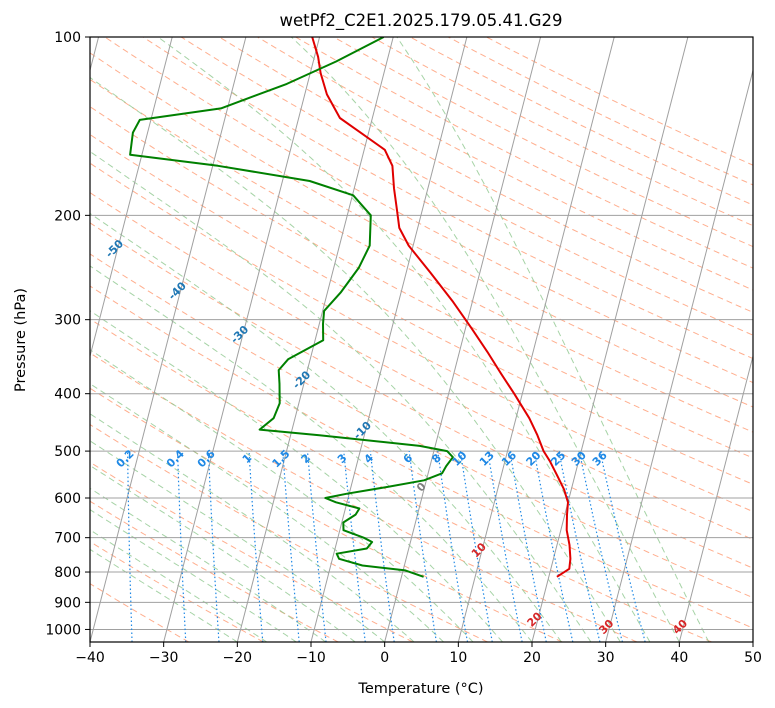 This screenshot has width=775, height=708. What do you see at coordinates (458, 658) in the screenshot?
I see `x-tick-label: 10` at bounding box center [458, 658].